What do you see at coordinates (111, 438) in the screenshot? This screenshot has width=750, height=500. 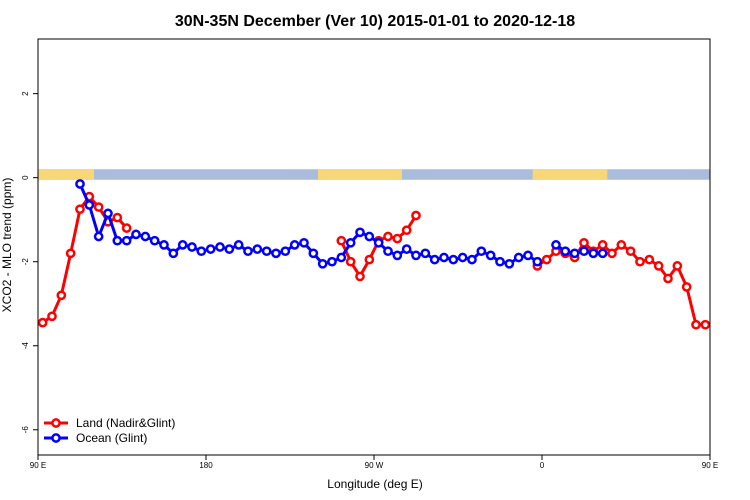 I see `legend-label: Ocean (Glint)` at bounding box center [111, 438].